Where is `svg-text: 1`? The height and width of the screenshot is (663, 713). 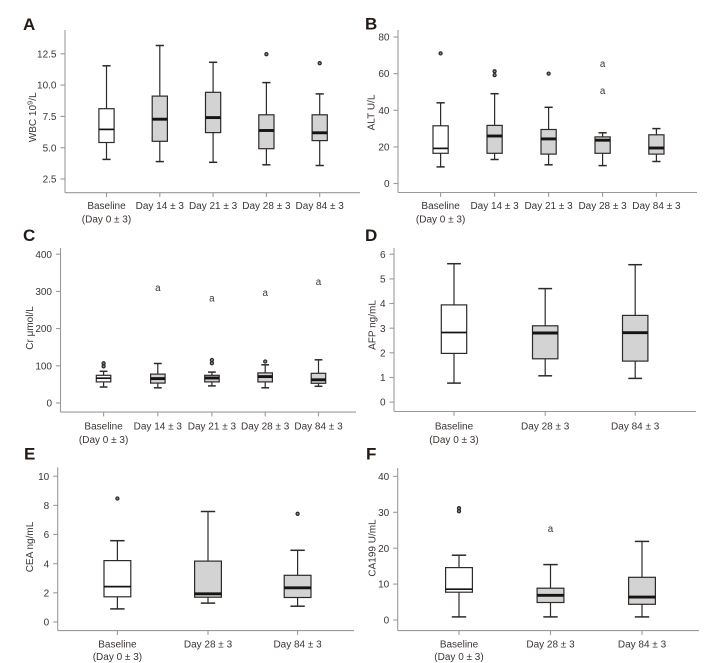 svg-text: 1 is located at coordinates (383, 378).